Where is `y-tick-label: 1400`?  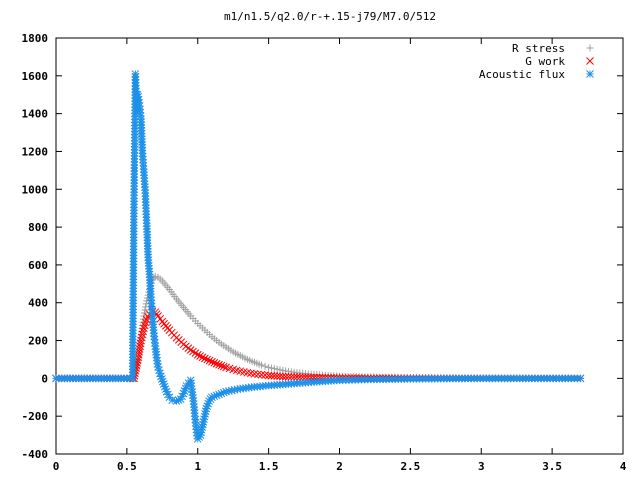 y-tick-label: 1400 is located at coordinates (35, 114).